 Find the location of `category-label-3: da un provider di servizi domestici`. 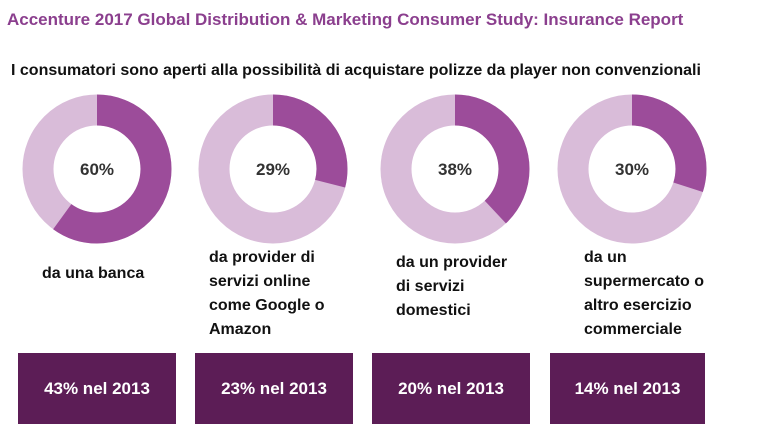

category-label-3: da un provider di servizi domestici is located at coordinates (451, 287).